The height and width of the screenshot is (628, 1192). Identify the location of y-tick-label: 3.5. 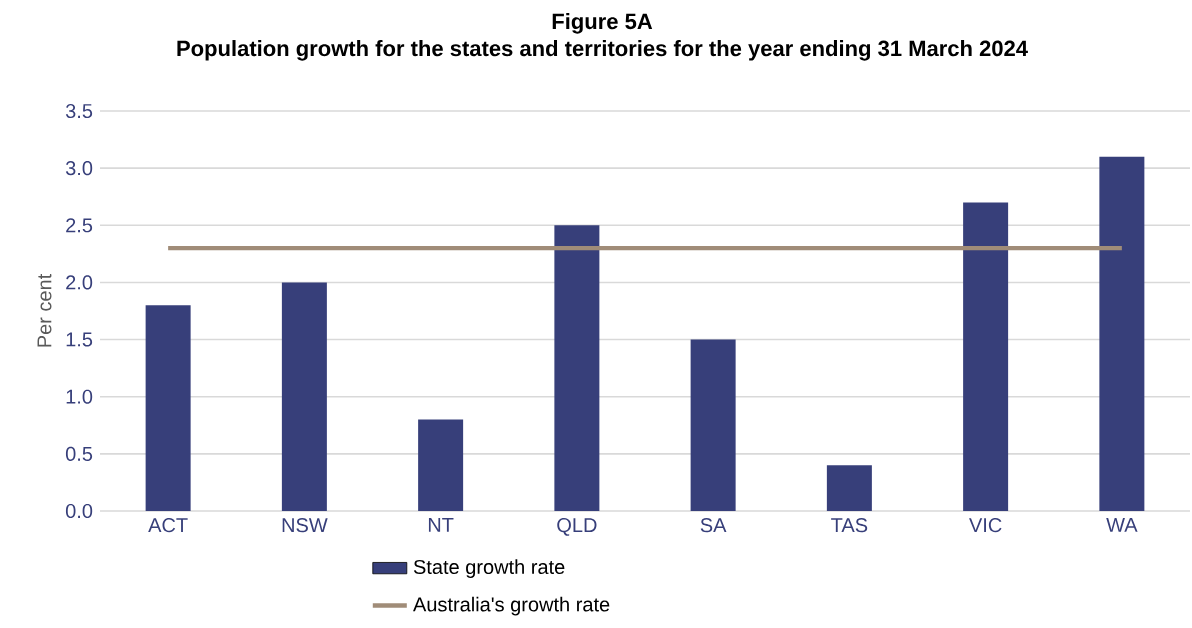
(79, 111).